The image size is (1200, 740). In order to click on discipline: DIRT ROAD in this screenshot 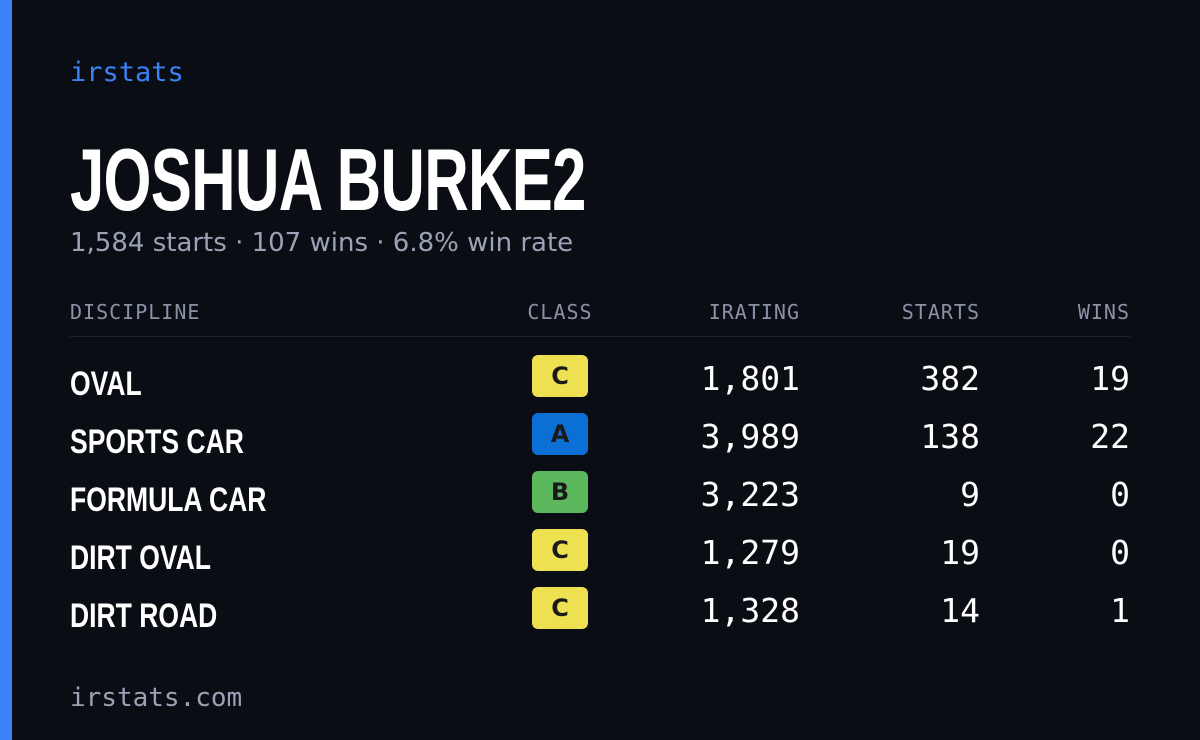, I will do `click(144, 616)`.